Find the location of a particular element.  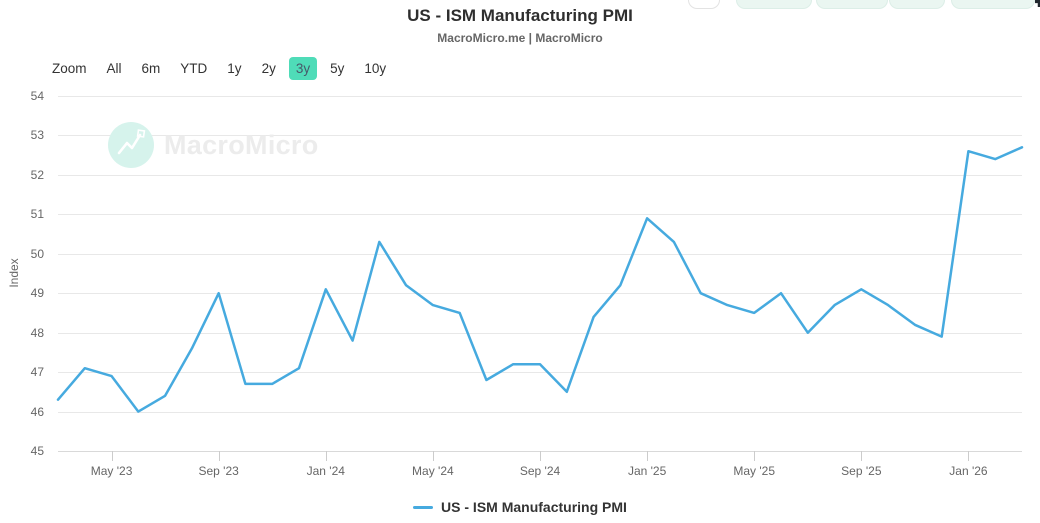

zoom-label: Zoom is located at coordinates (69, 68).